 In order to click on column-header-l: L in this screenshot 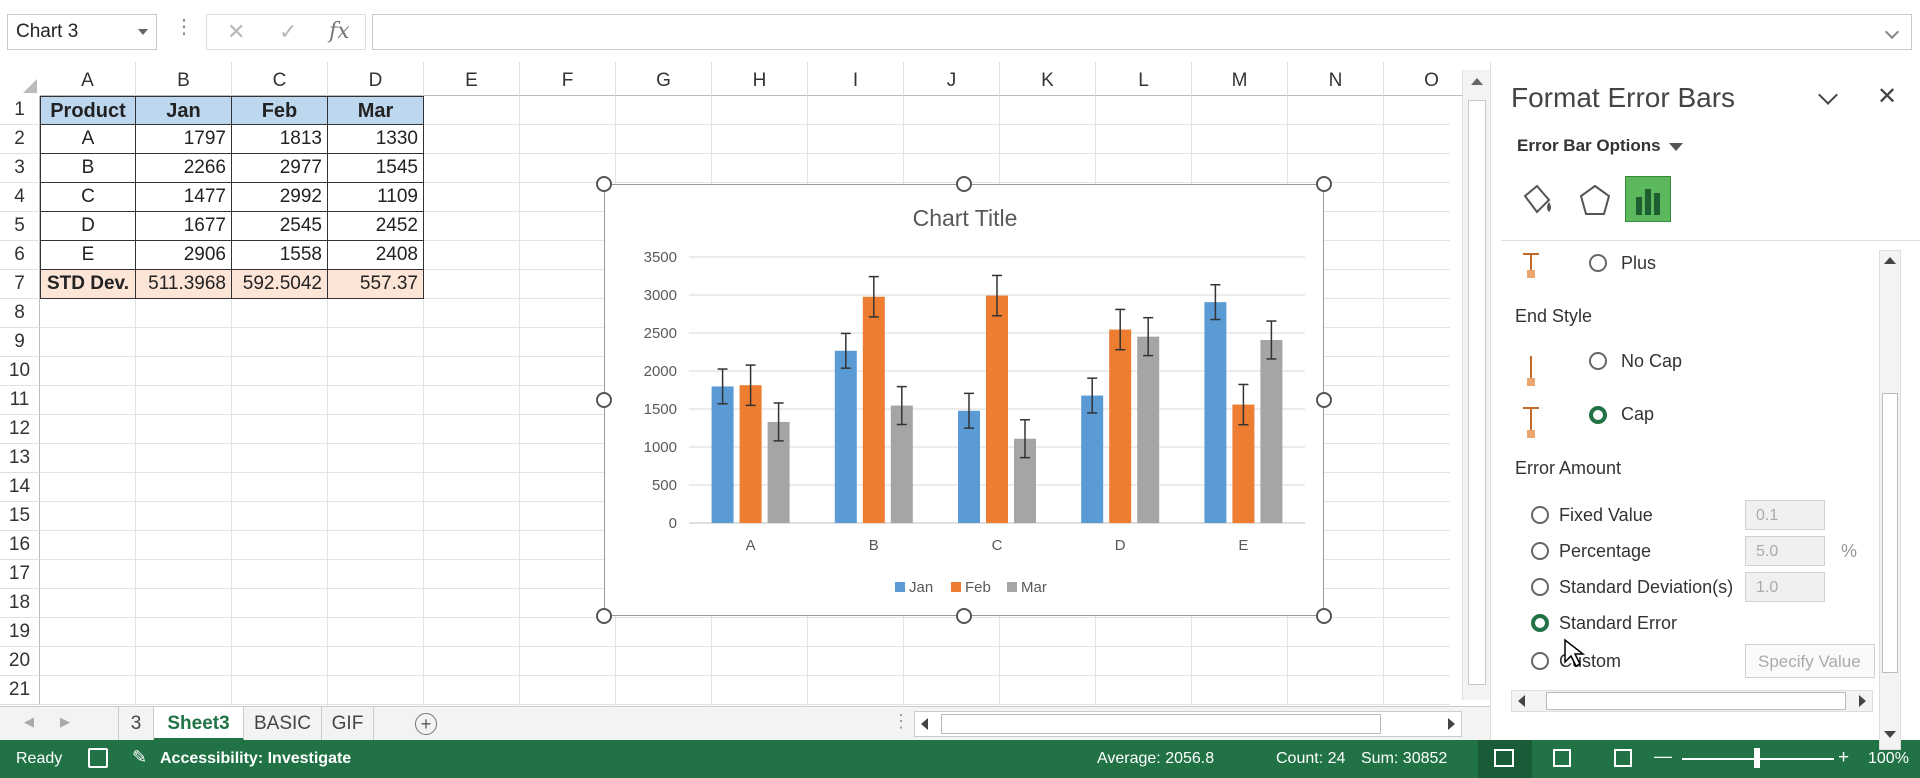, I will do `click(1144, 79)`.